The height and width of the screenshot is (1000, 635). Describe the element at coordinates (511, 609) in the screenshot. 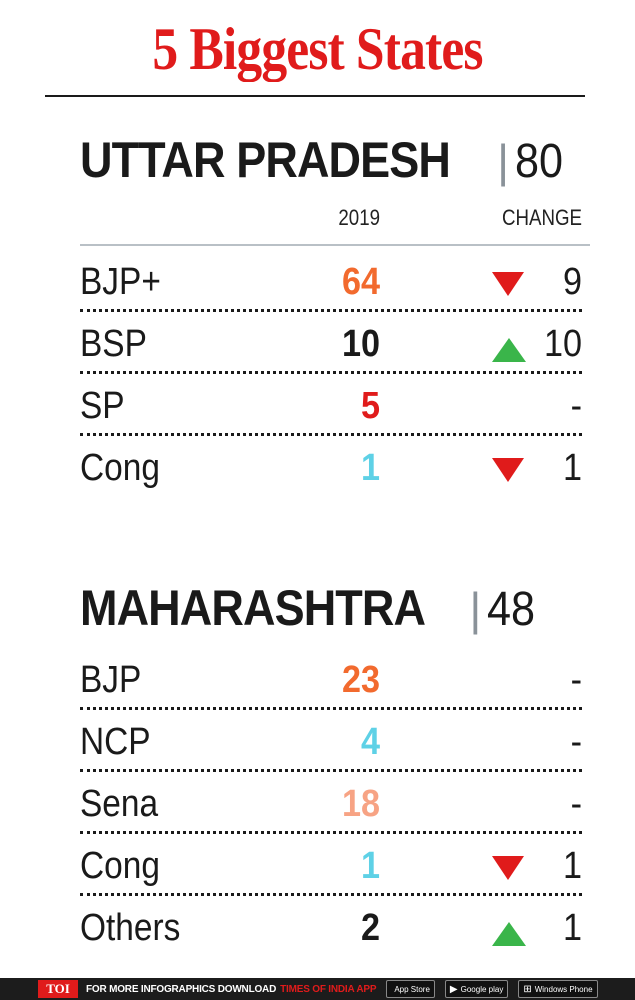

I see `state-total-seats: 48` at that location.